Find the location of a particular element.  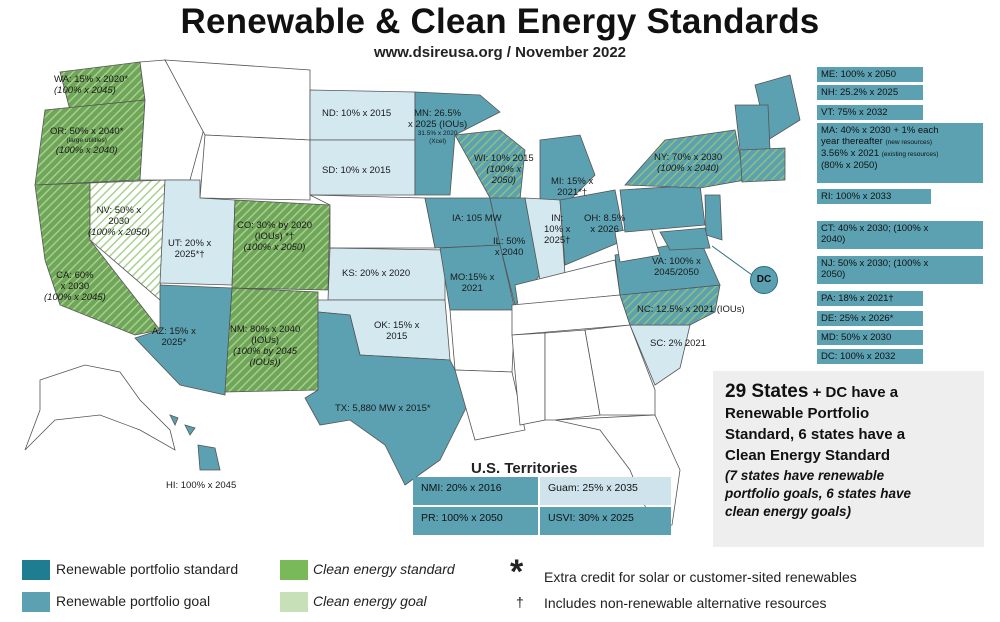

label-wa-line2: (100% x 2045) is located at coordinates (85, 90).